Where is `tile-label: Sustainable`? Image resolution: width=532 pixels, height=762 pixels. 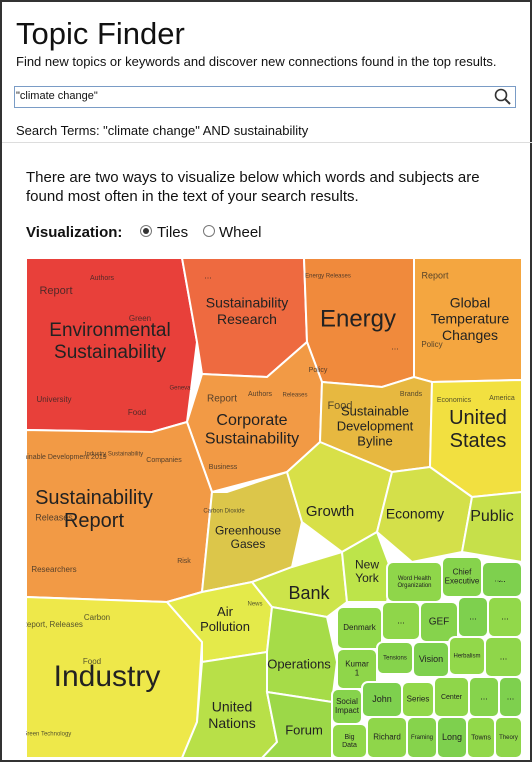 tile-label: Sustainable is located at coordinates (375, 410).